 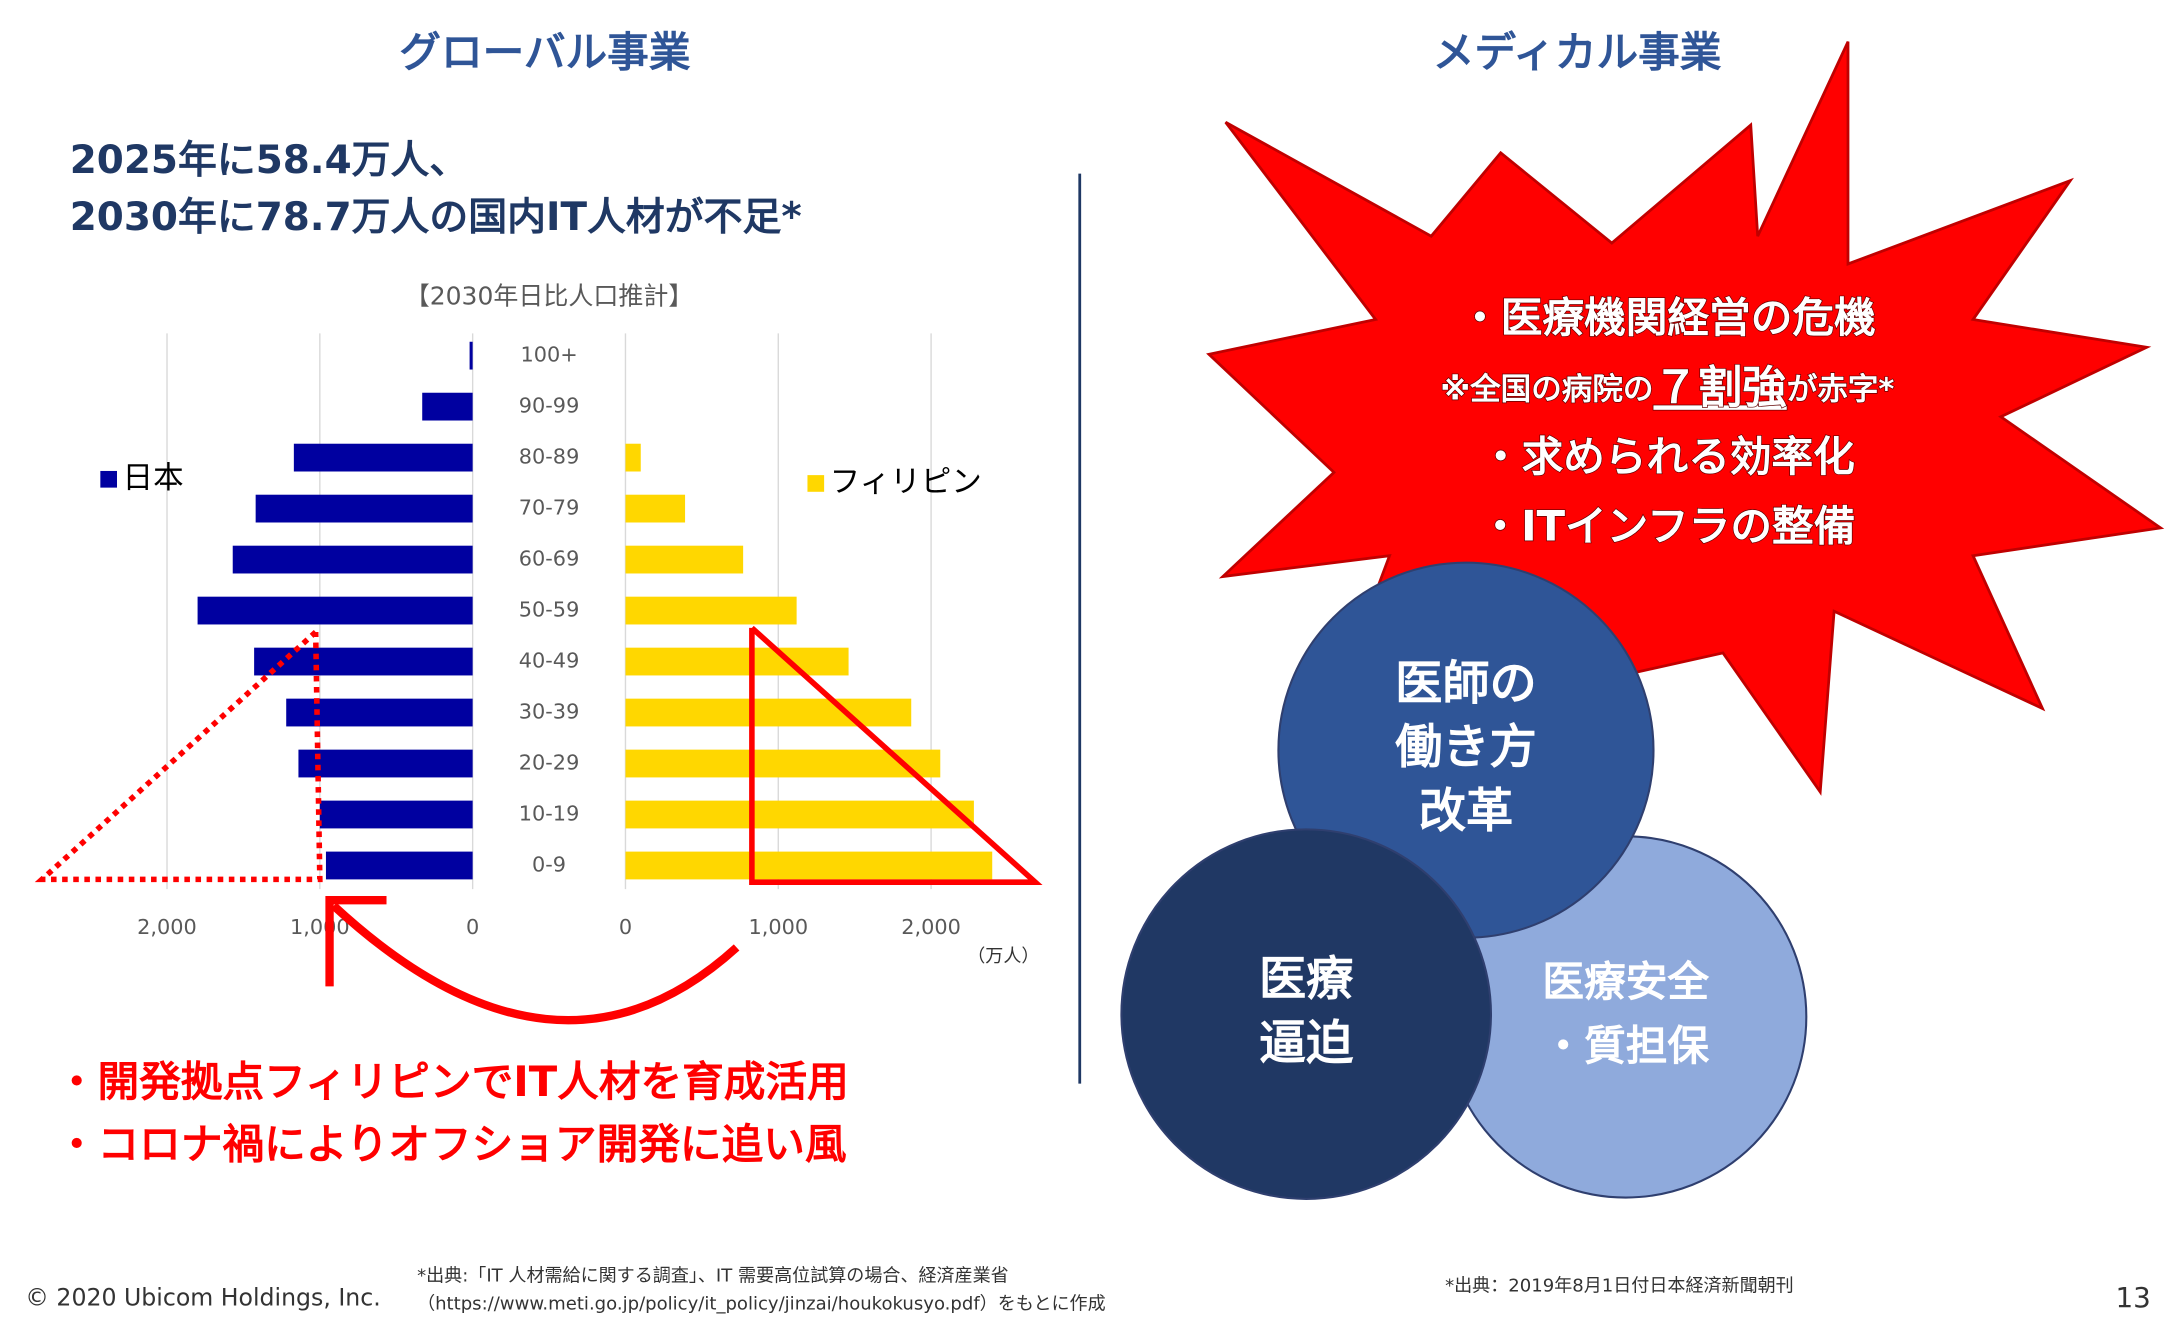 I want to click on star-note: ※全国の病院の７割強が赤字*, so click(x=1667, y=387).